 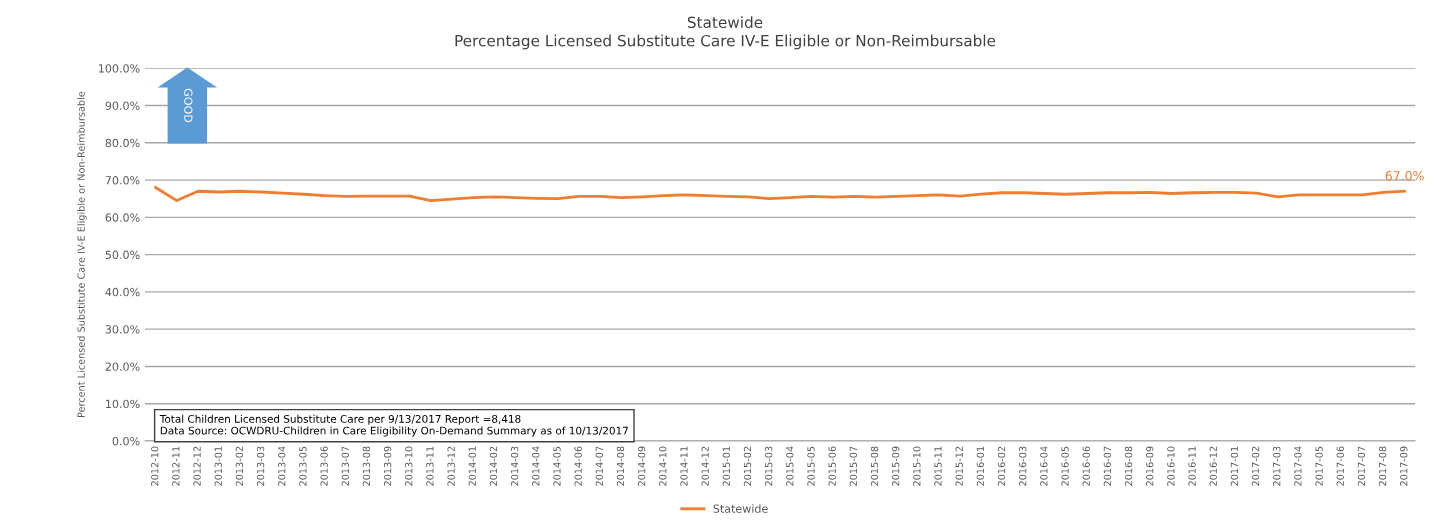 What do you see at coordinates (122, 217) in the screenshot?
I see `y-tick-label: 60.0%` at bounding box center [122, 217].